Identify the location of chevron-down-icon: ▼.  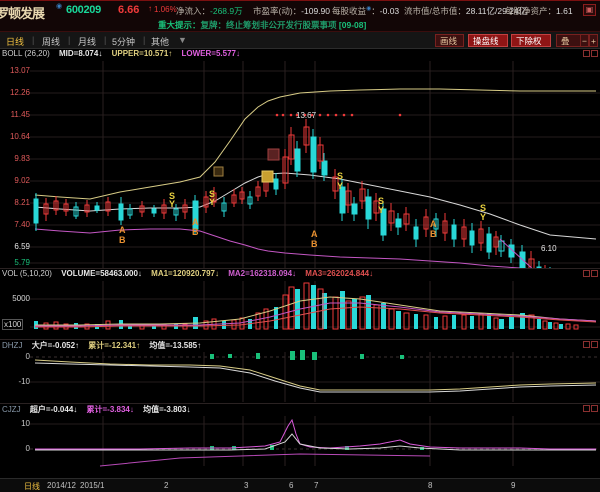
(182, 40).